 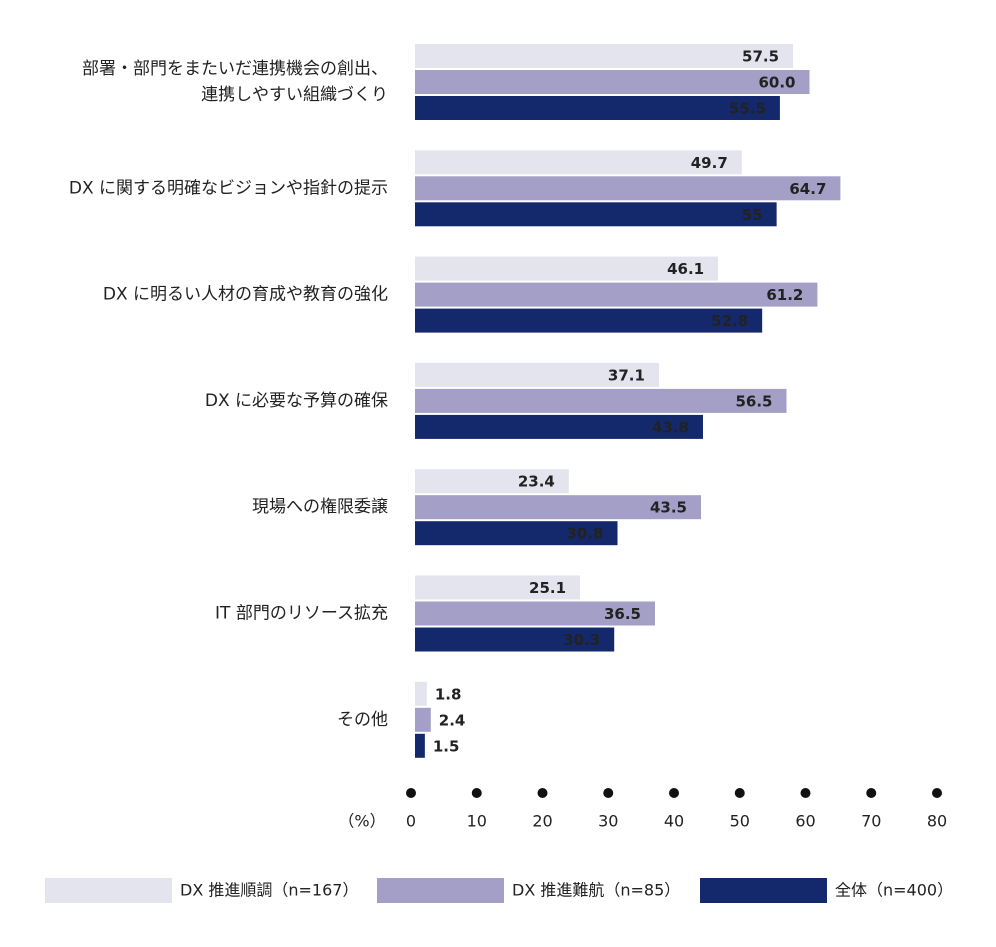 I want to click on value-label: 55, so click(x=752, y=215).